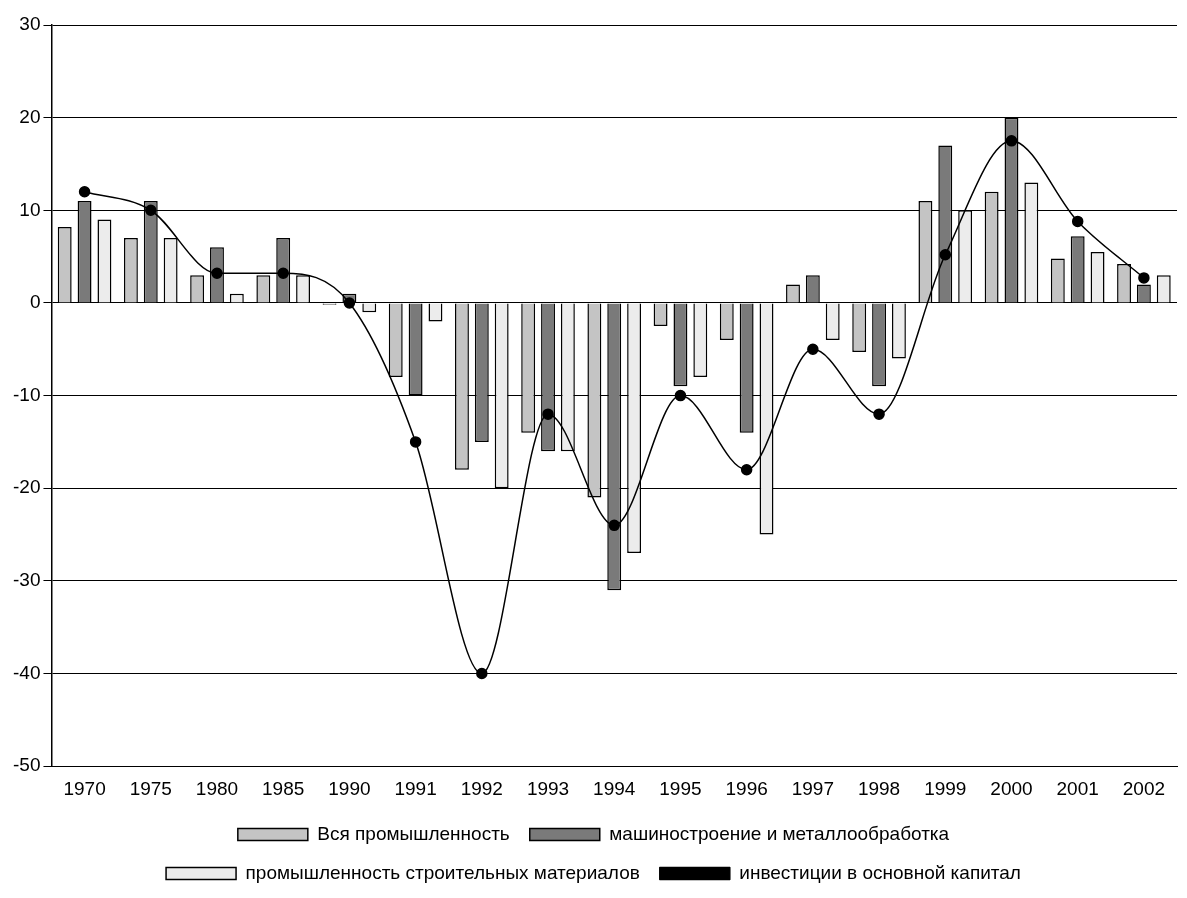  What do you see at coordinates (26, 487) in the screenshot?
I see `y-tick-label: -20` at bounding box center [26, 487].